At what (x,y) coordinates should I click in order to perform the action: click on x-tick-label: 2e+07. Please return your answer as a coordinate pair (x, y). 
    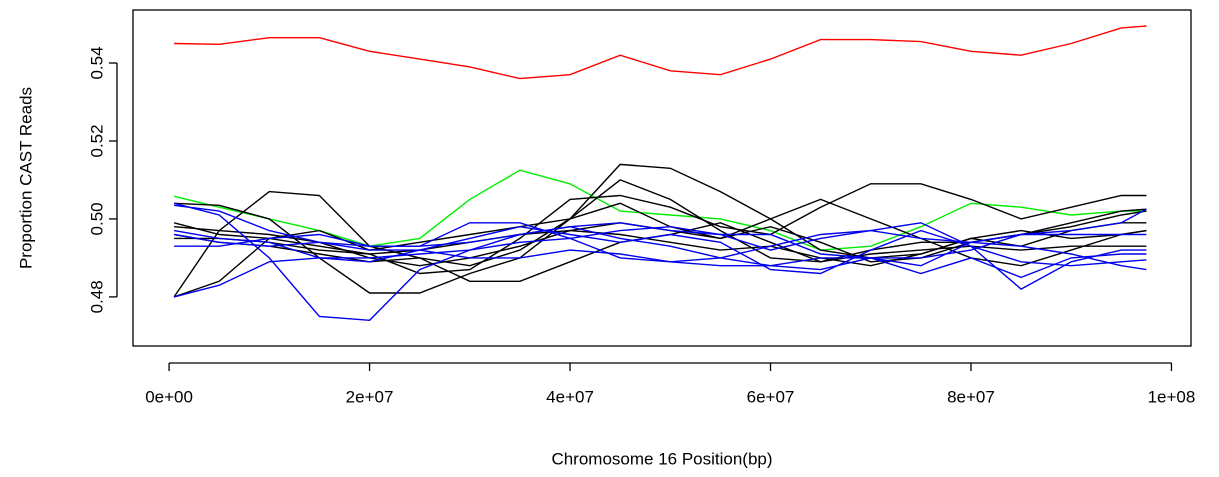
    Looking at the image, I should click on (370, 396).